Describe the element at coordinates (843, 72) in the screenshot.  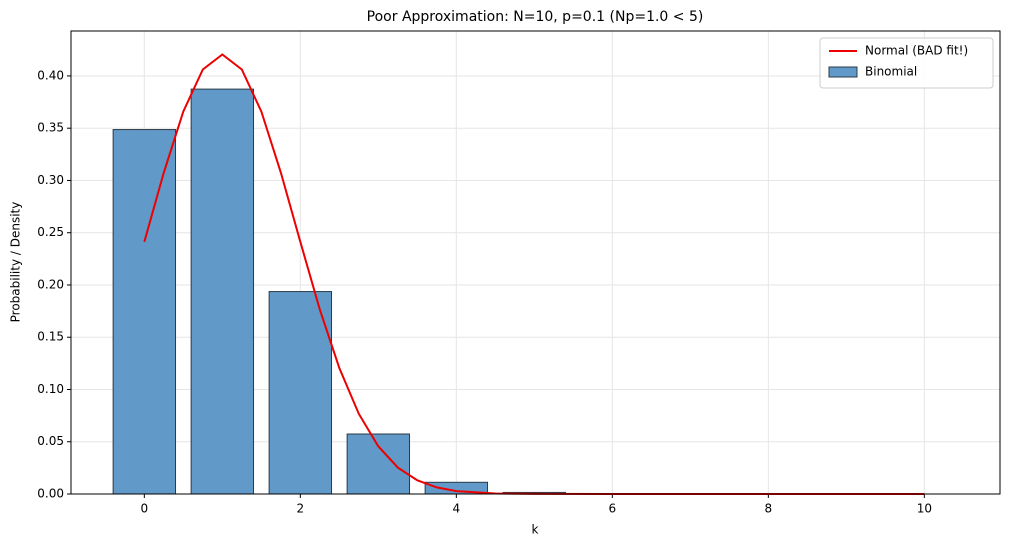
I see `legend-swatch` at that location.